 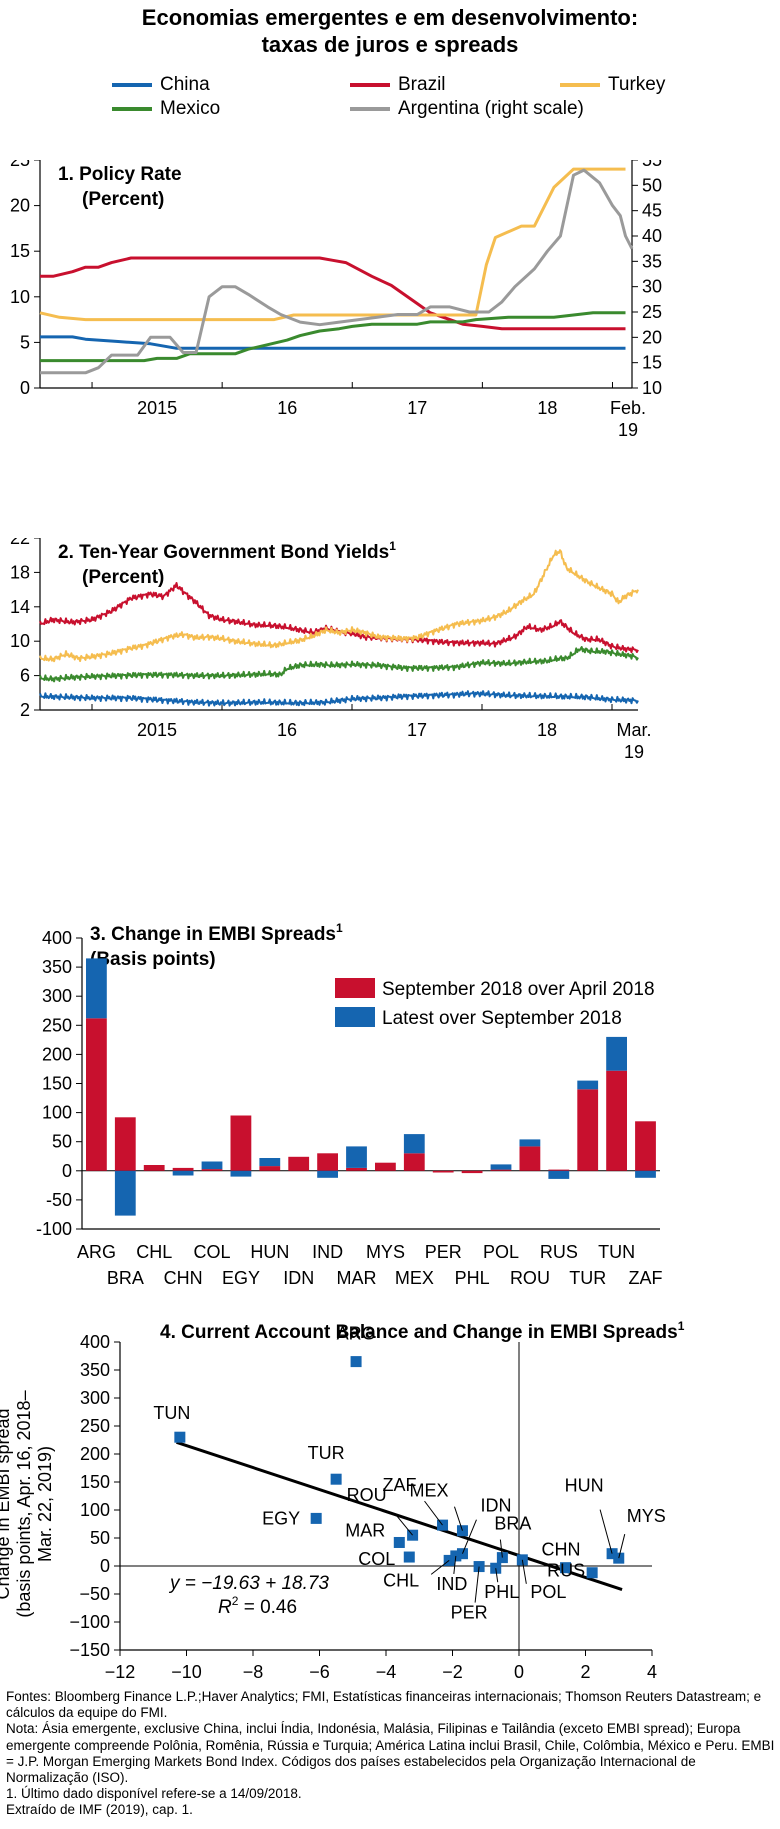 I want to click on bar-phl-red, so click(x=472, y=1172).